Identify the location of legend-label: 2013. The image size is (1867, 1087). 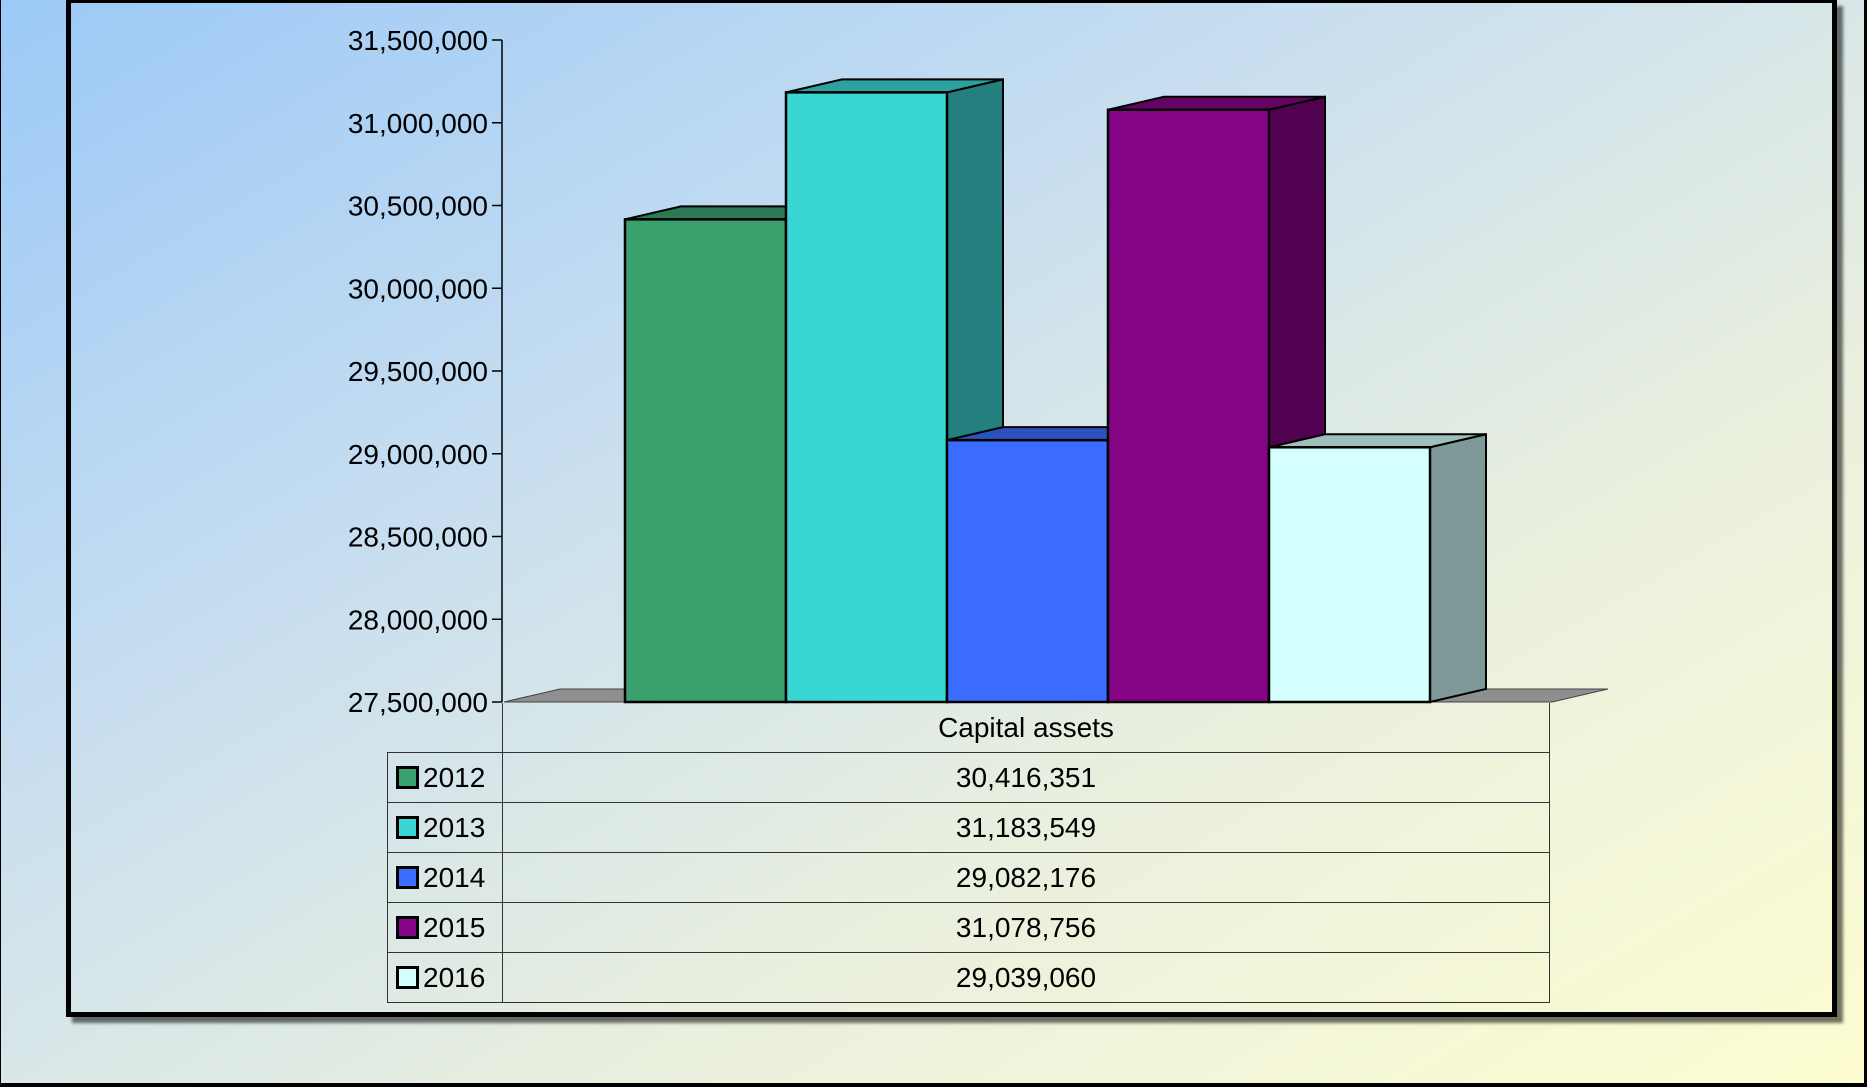
(454, 827).